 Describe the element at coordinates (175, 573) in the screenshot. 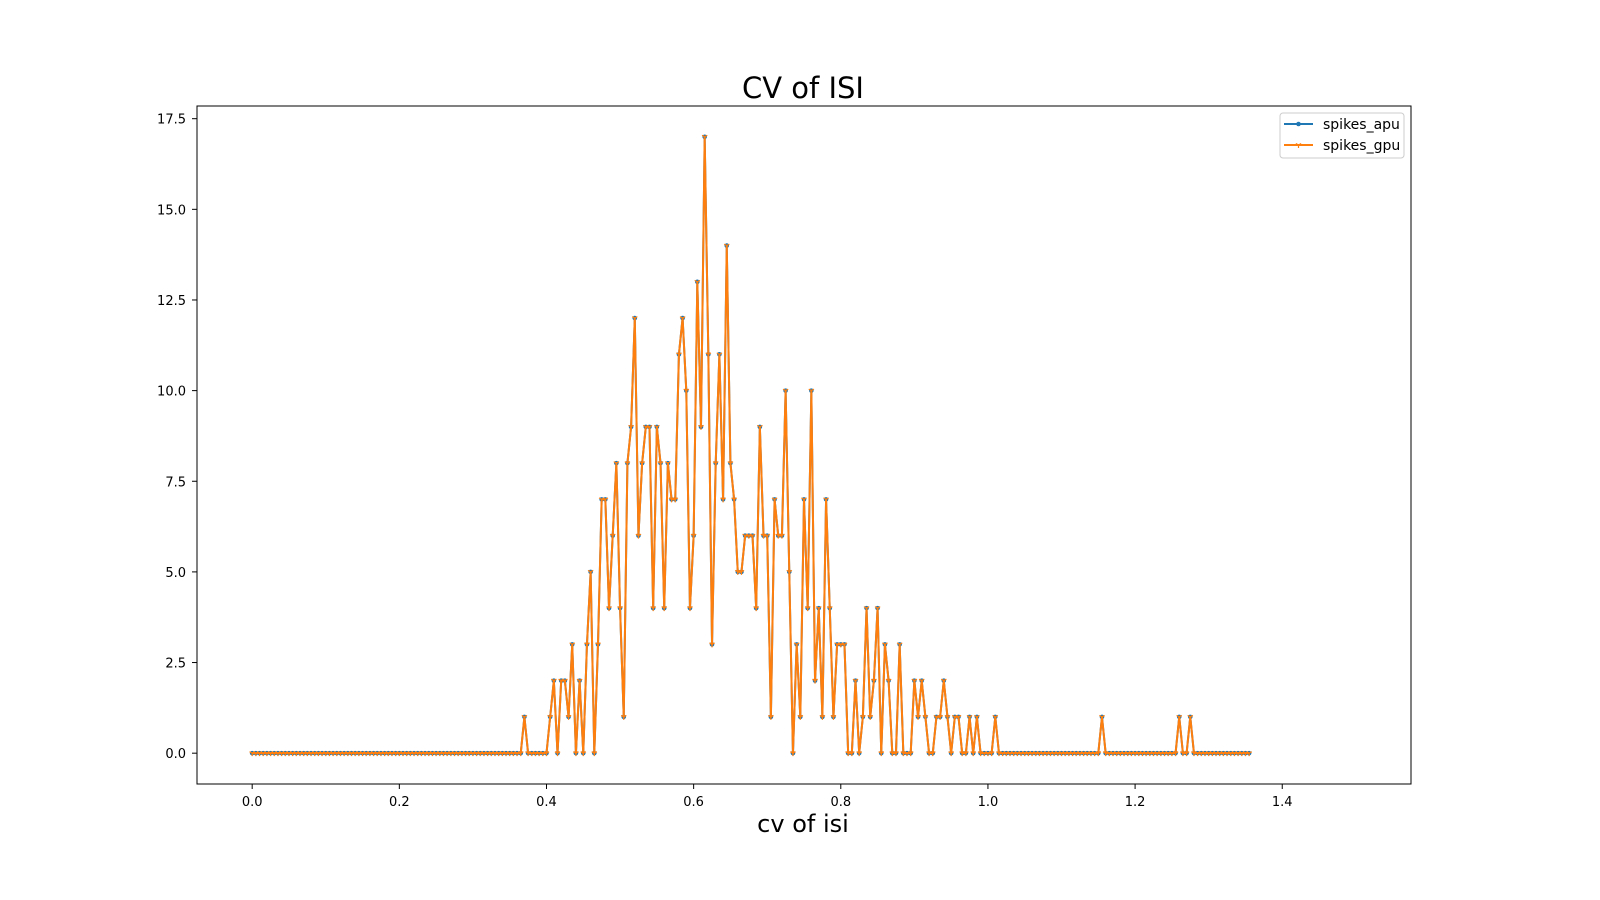

I see `y-tick-label: 5.0` at that location.